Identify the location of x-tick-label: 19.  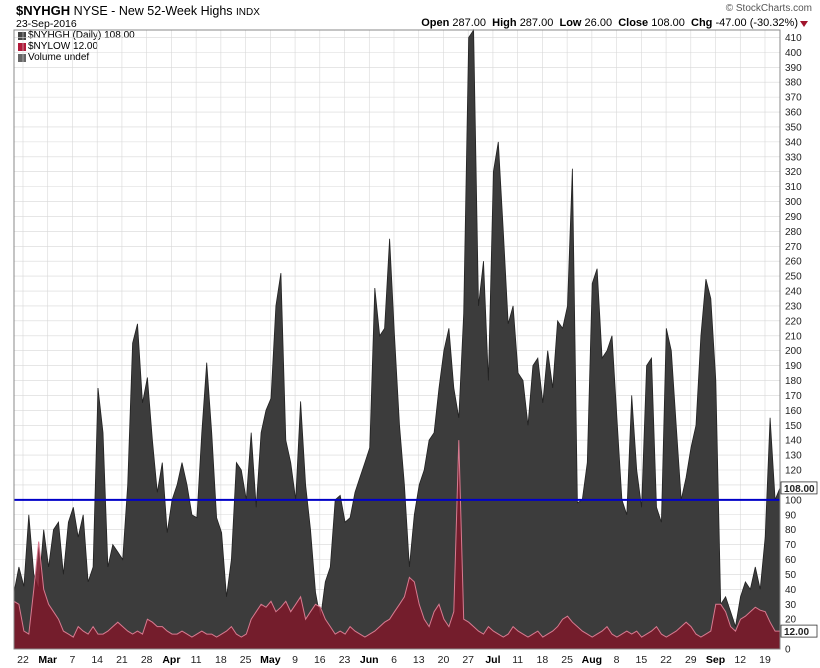
(765, 660).